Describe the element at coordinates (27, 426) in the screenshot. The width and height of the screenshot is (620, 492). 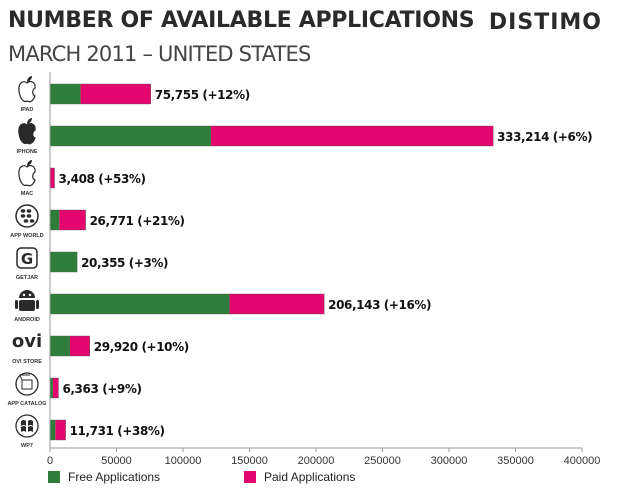
I see `windows-icon` at that location.